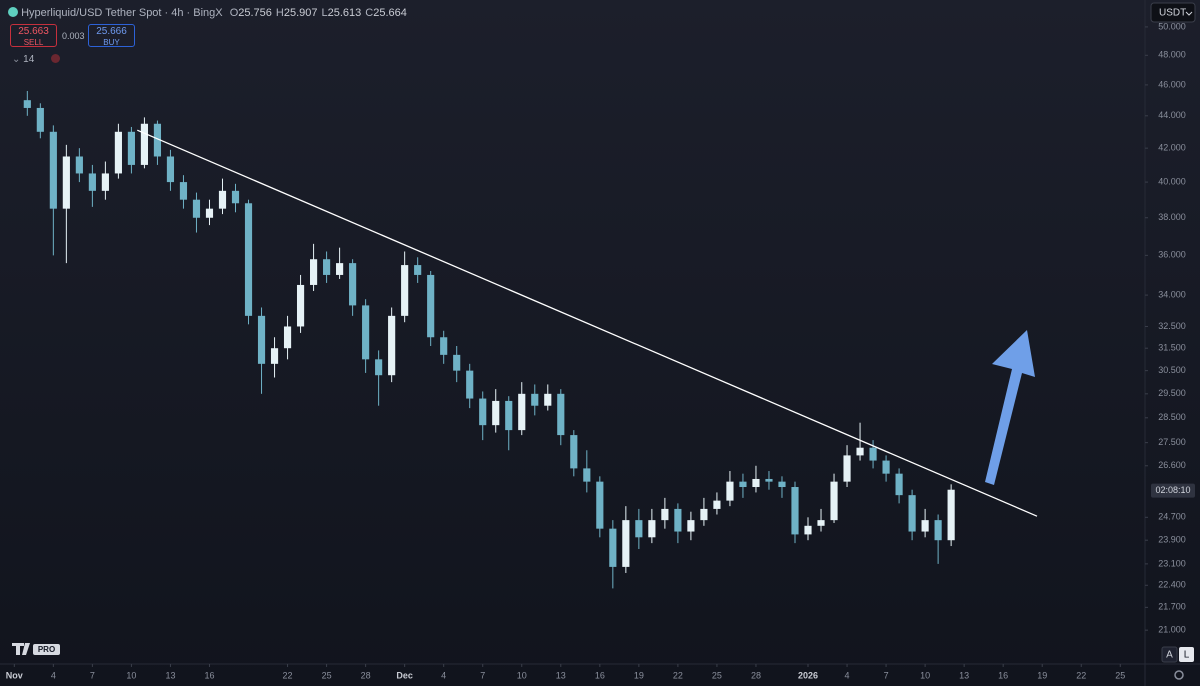 Image resolution: width=1200 pixels, height=686 pixels. I want to click on symbol-icon, so click(13, 12).